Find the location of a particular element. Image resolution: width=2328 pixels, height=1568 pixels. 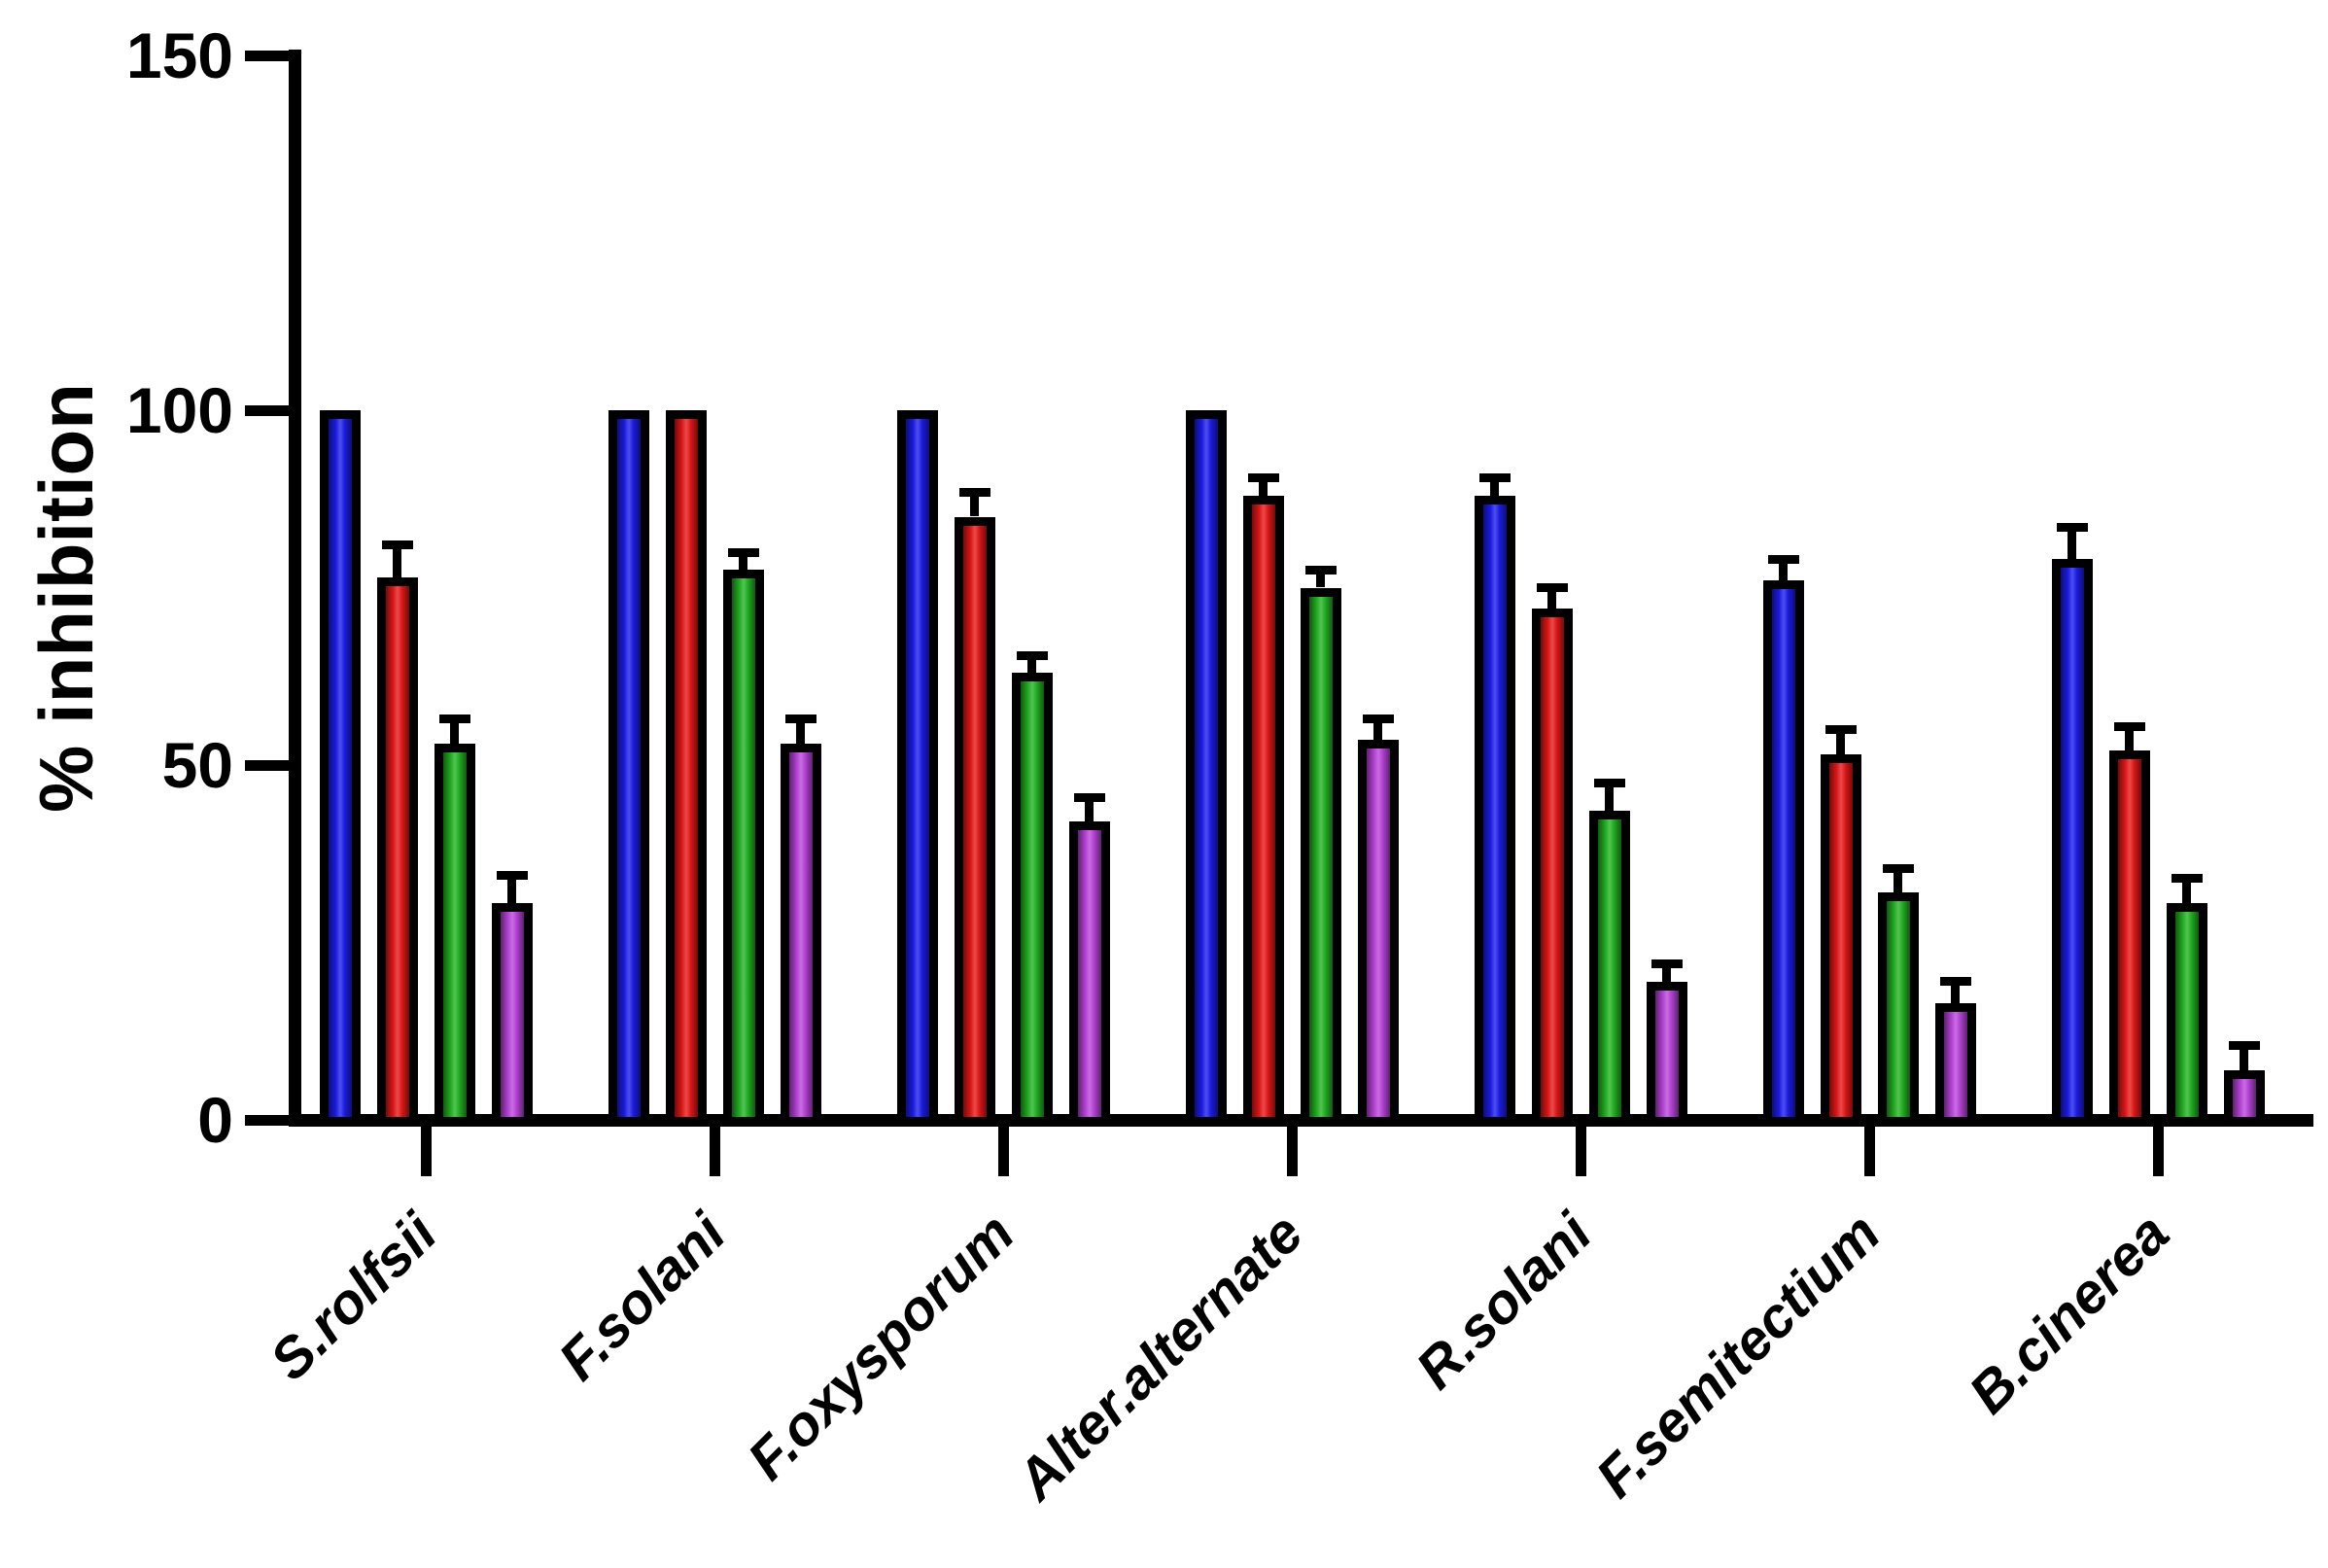

bar-series-1-blue-F.oxysporum is located at coordinates (917, 768).